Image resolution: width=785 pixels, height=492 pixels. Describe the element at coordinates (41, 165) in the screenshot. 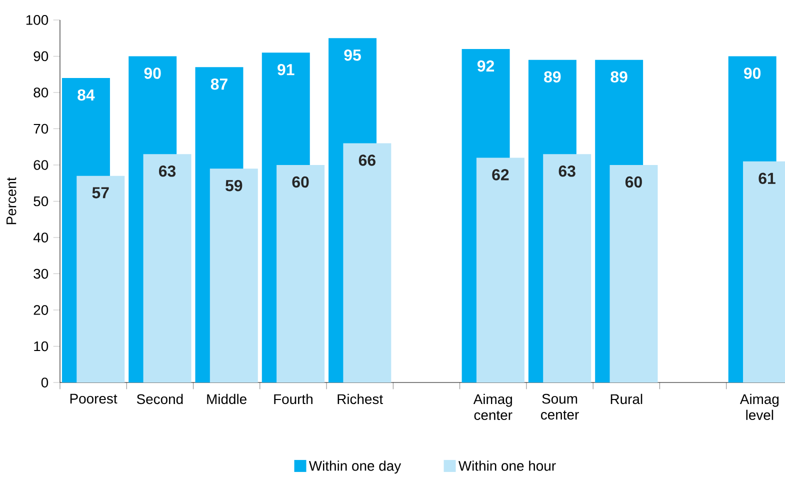

I see `y-tick-label: 60` at that location.